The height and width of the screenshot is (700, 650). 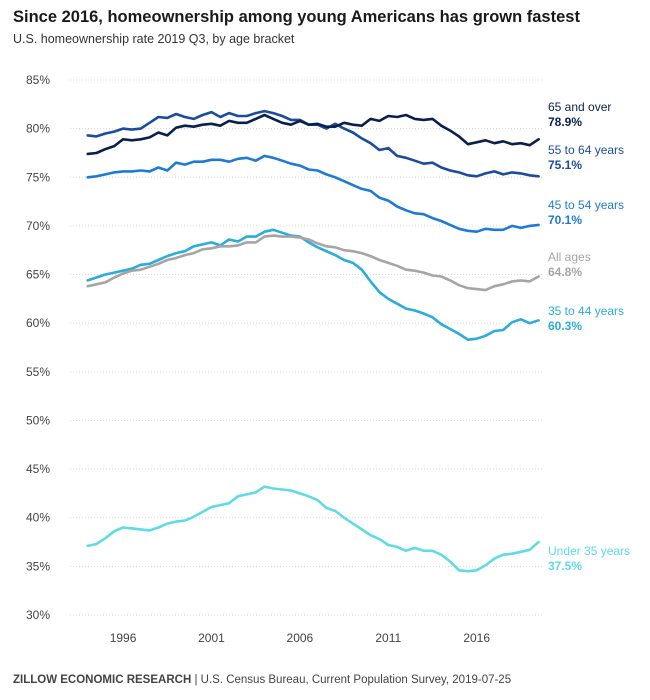 What do you see at coordinates (38, 129) in the screenshot?
I see `y-tick-label: 80%` at bounding box center [38, 129].